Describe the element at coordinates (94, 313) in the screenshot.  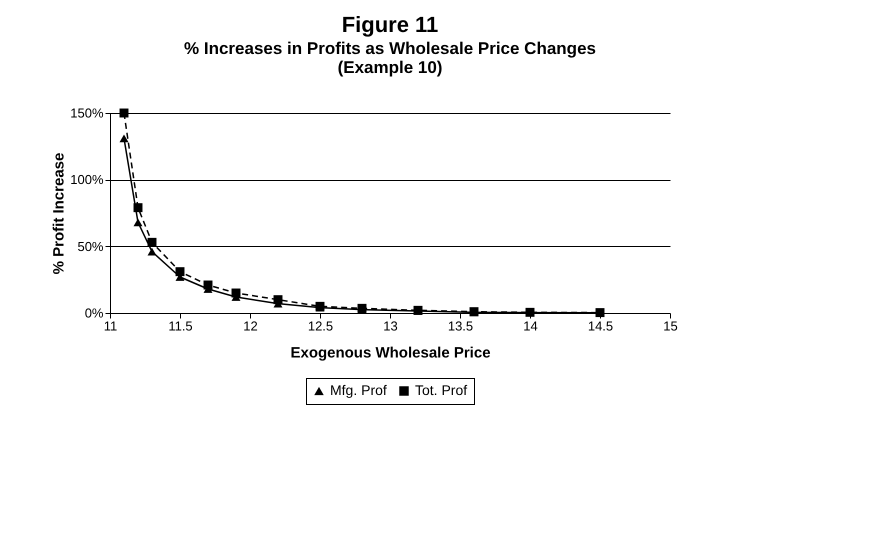
I see `y-tick-label: 0%` at that location.